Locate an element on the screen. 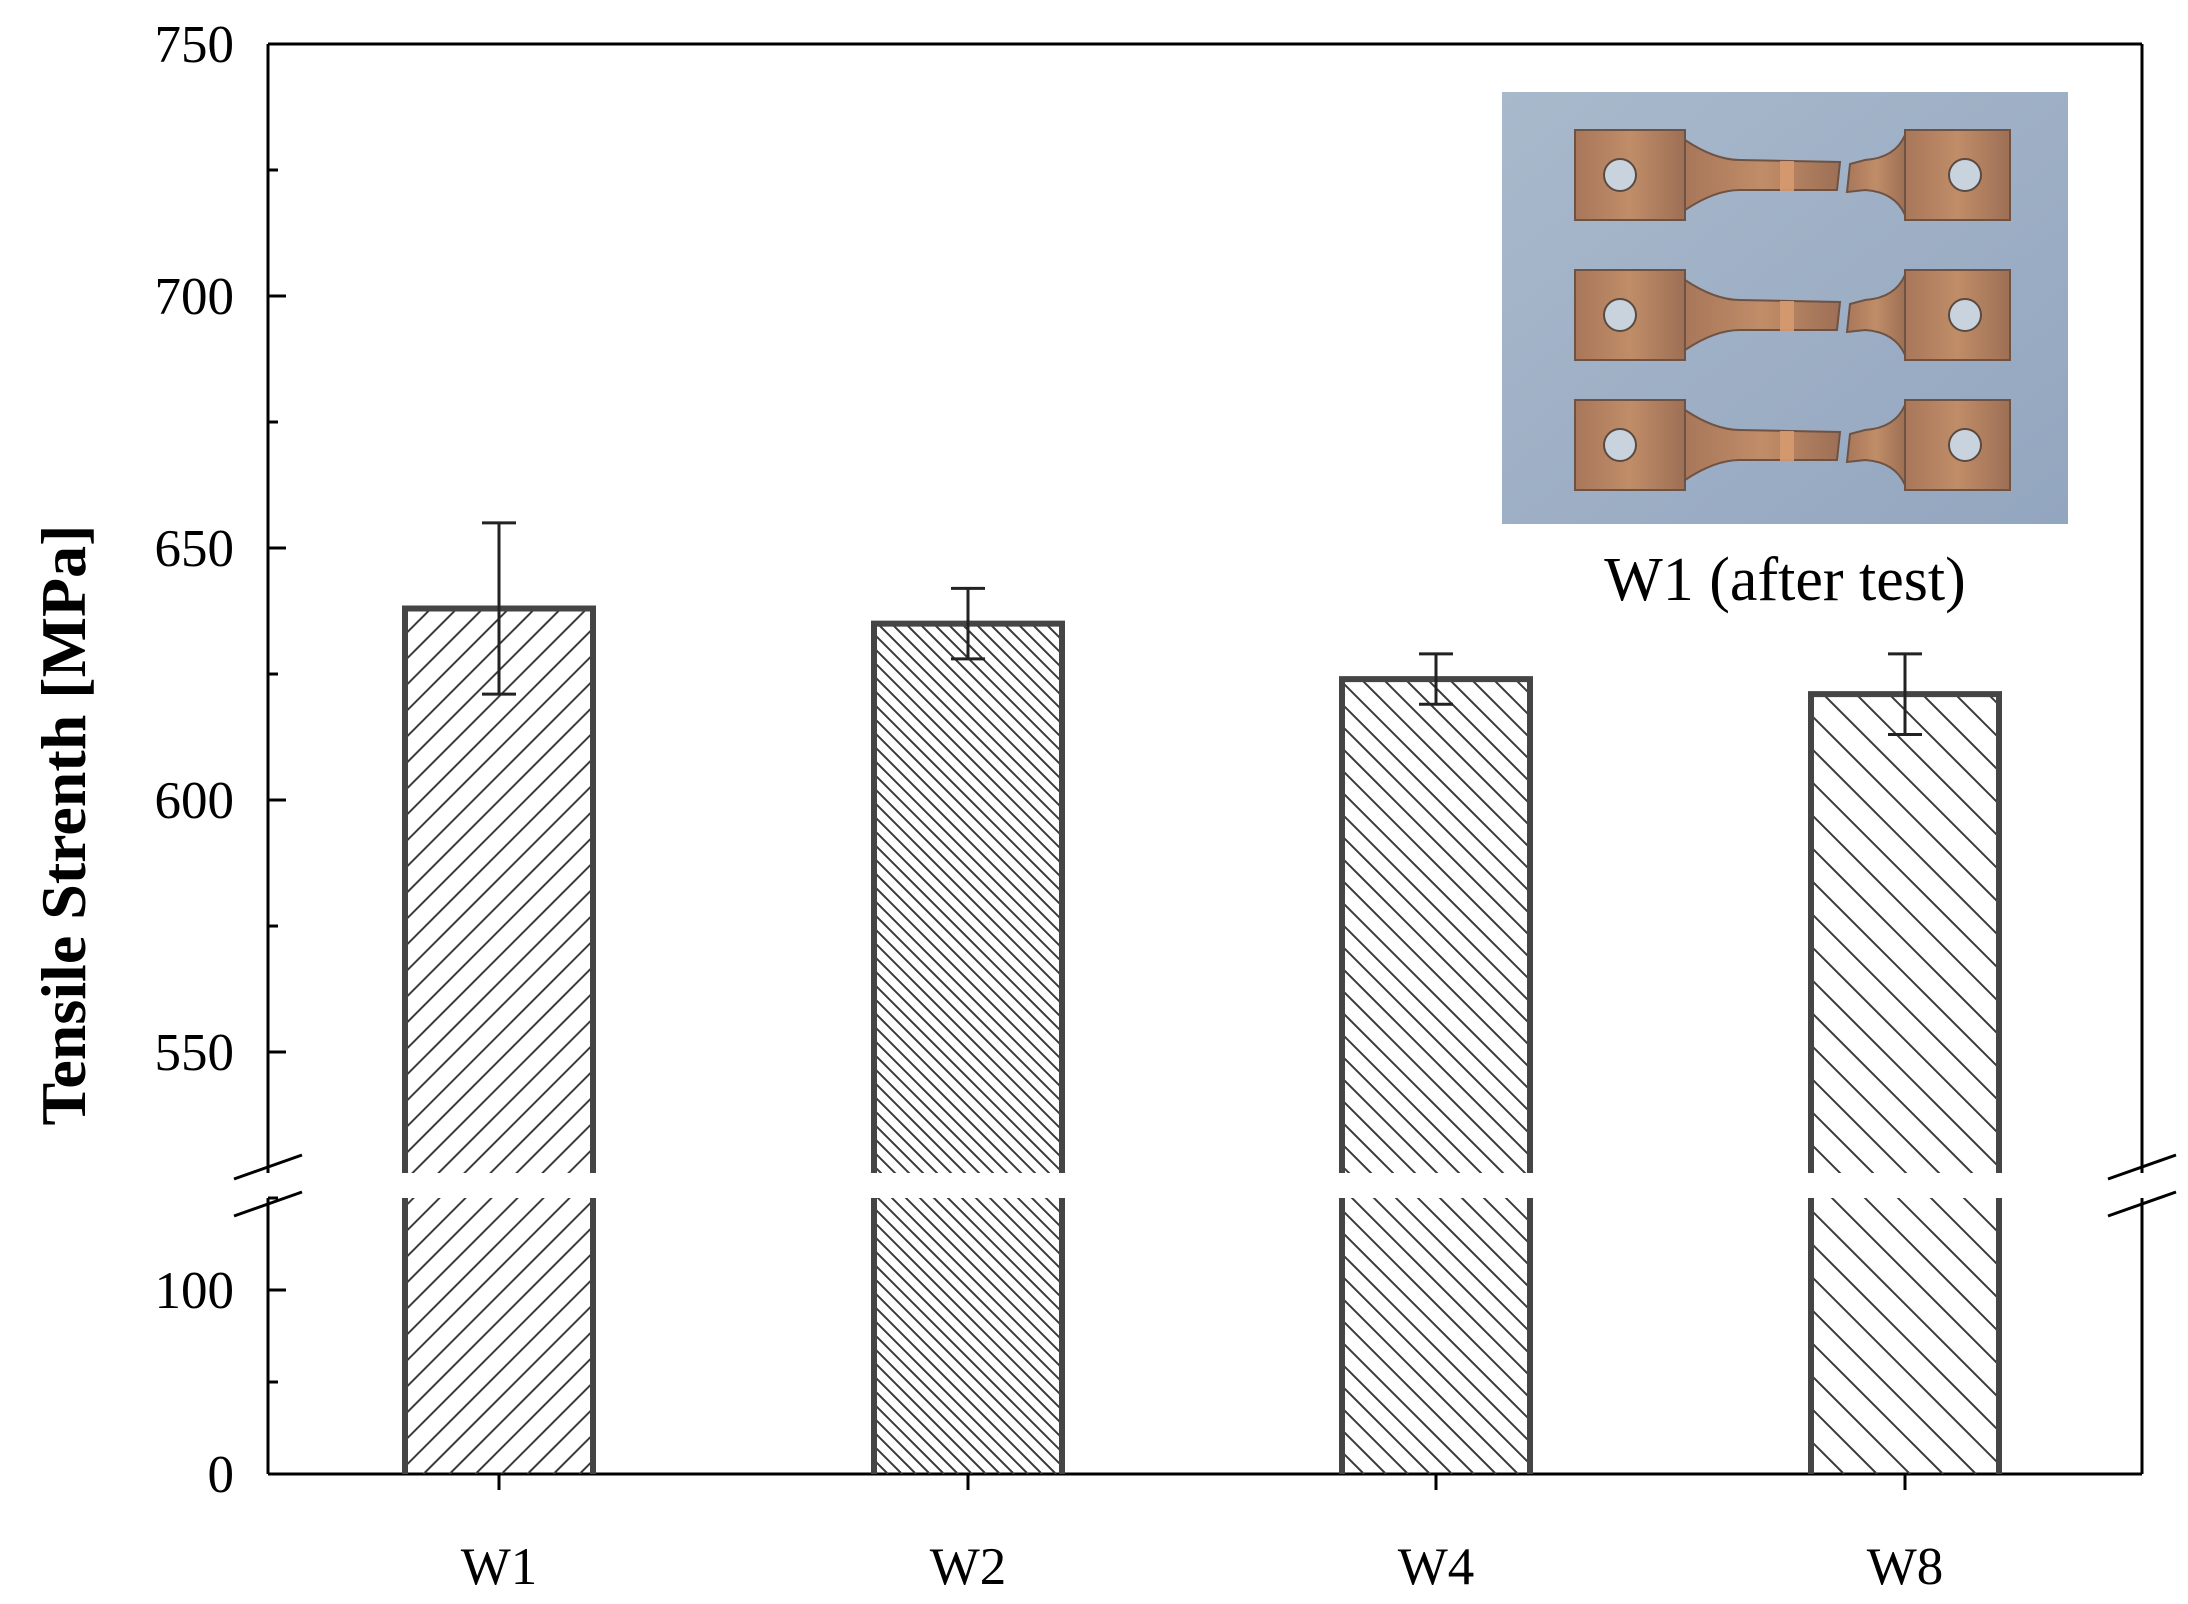  bar-W4 is located at coordinates (1436, 1075).